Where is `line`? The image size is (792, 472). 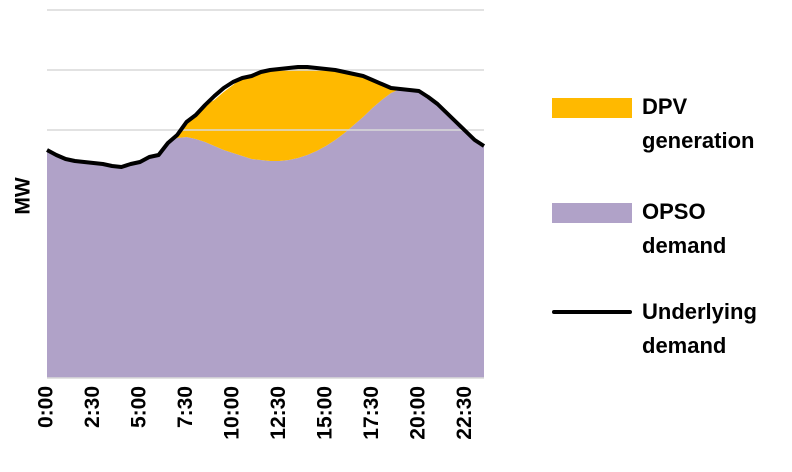 line is located at coordinates (266, 117).